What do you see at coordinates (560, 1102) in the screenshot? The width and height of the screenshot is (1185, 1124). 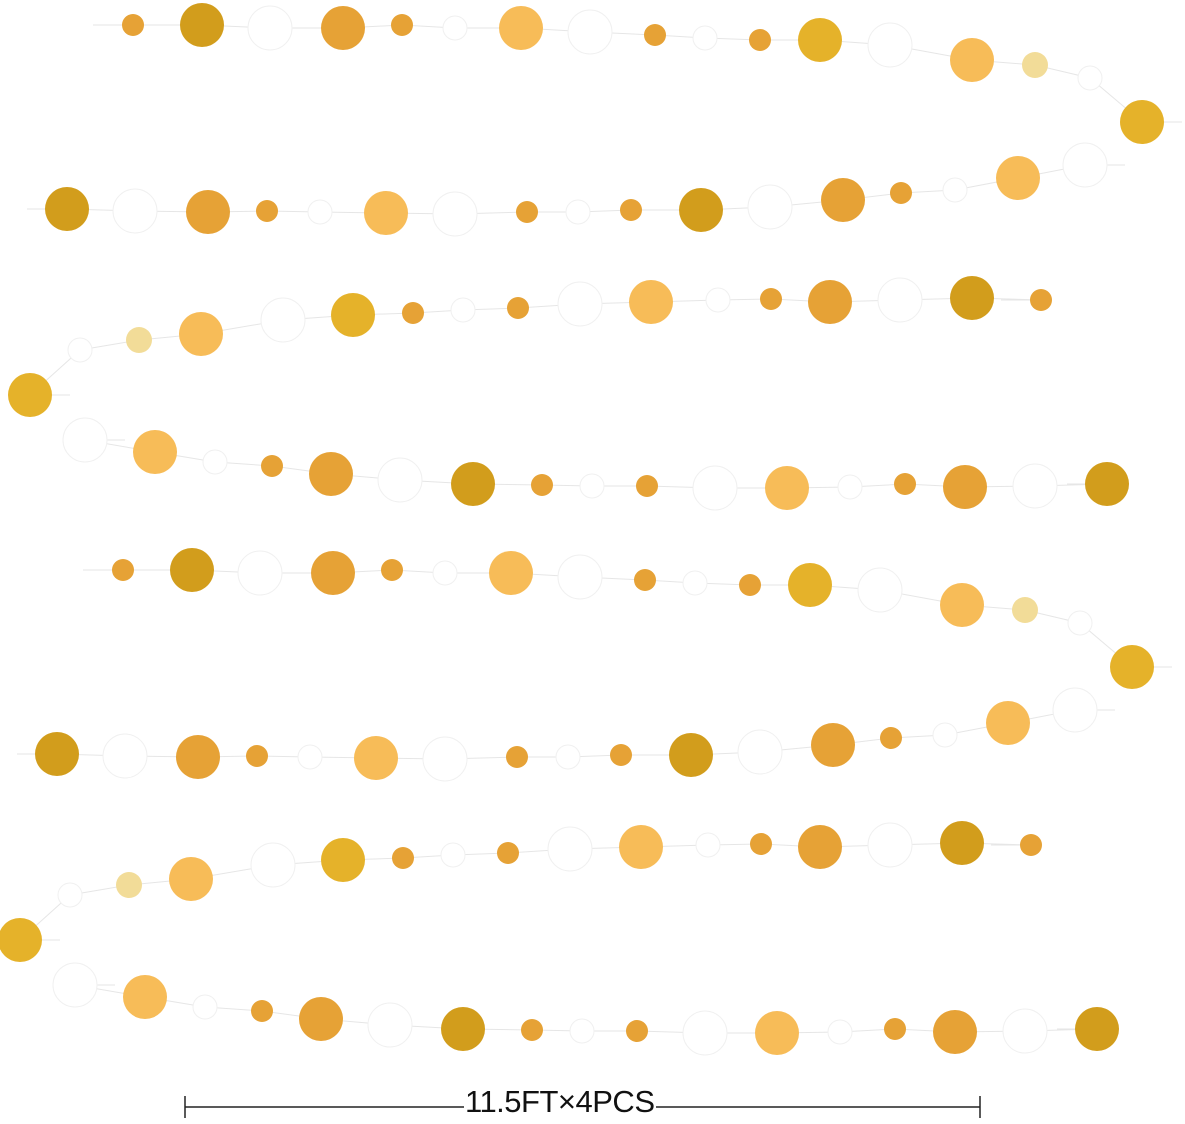 I see `length-label: 11.5FT×4PCS` at bounding box center [560, 1102].